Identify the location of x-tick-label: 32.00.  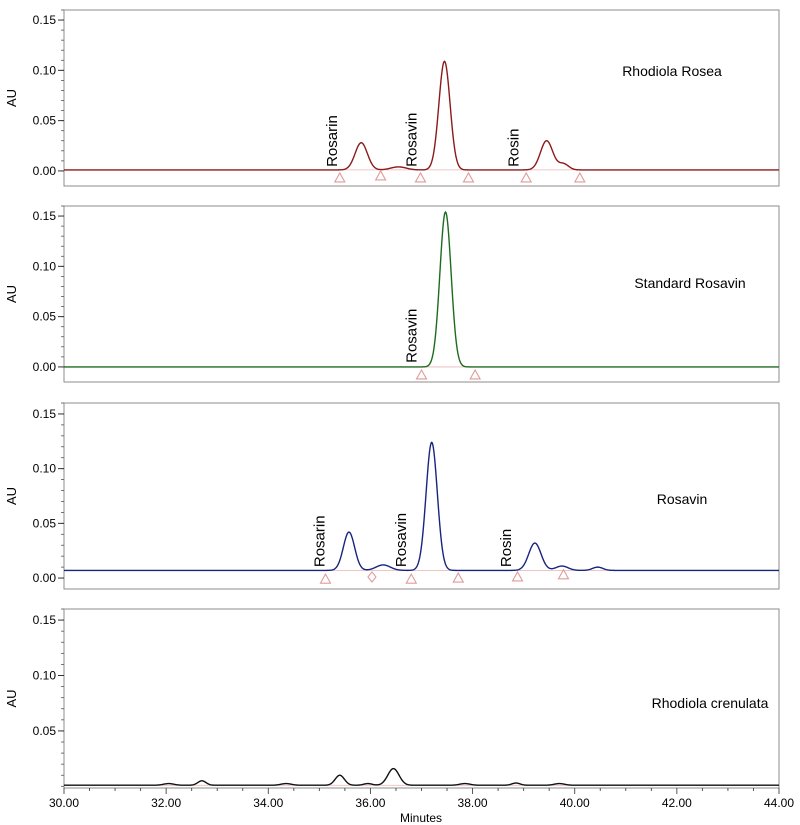
(166, 803).